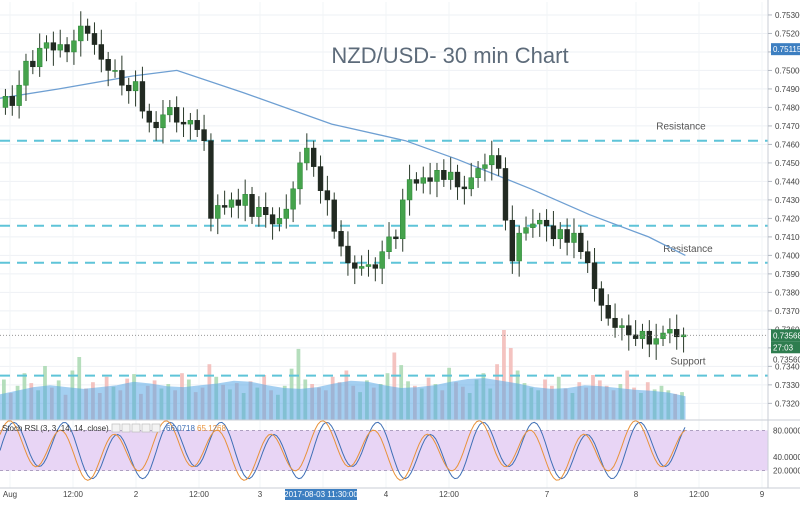 The image size is (800, 505). What do you see at coordinates (10, 494) in the screenshot?
I see `x-tick-label: Aug` at bounding box center [10, 494].